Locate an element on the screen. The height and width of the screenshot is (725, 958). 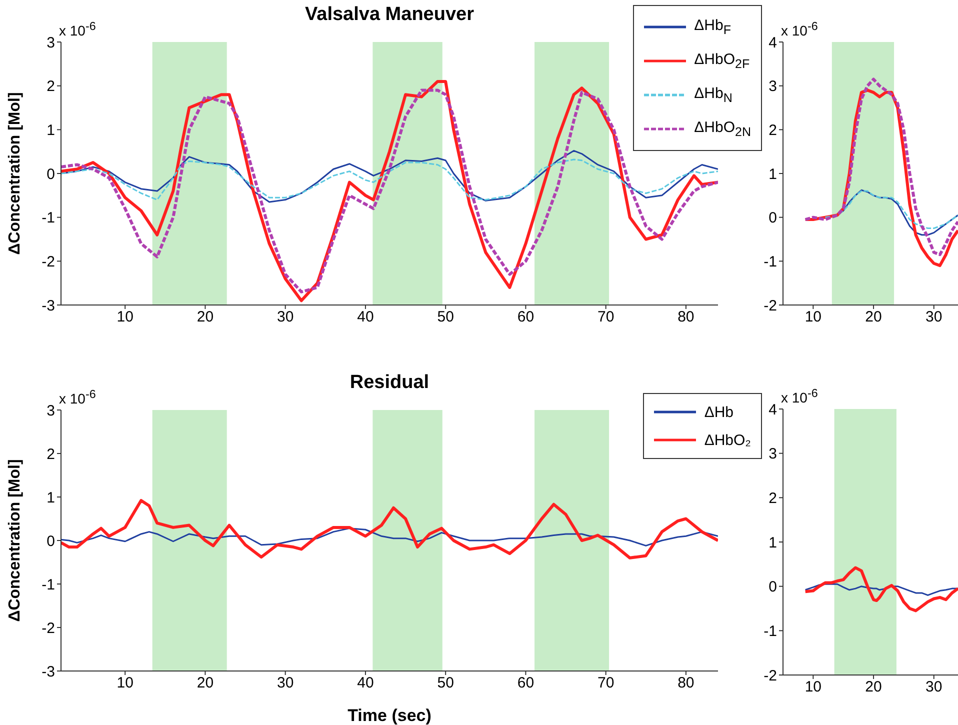
legend-label: ΔHb$_{F}$ is located at coordinates (712, 27).